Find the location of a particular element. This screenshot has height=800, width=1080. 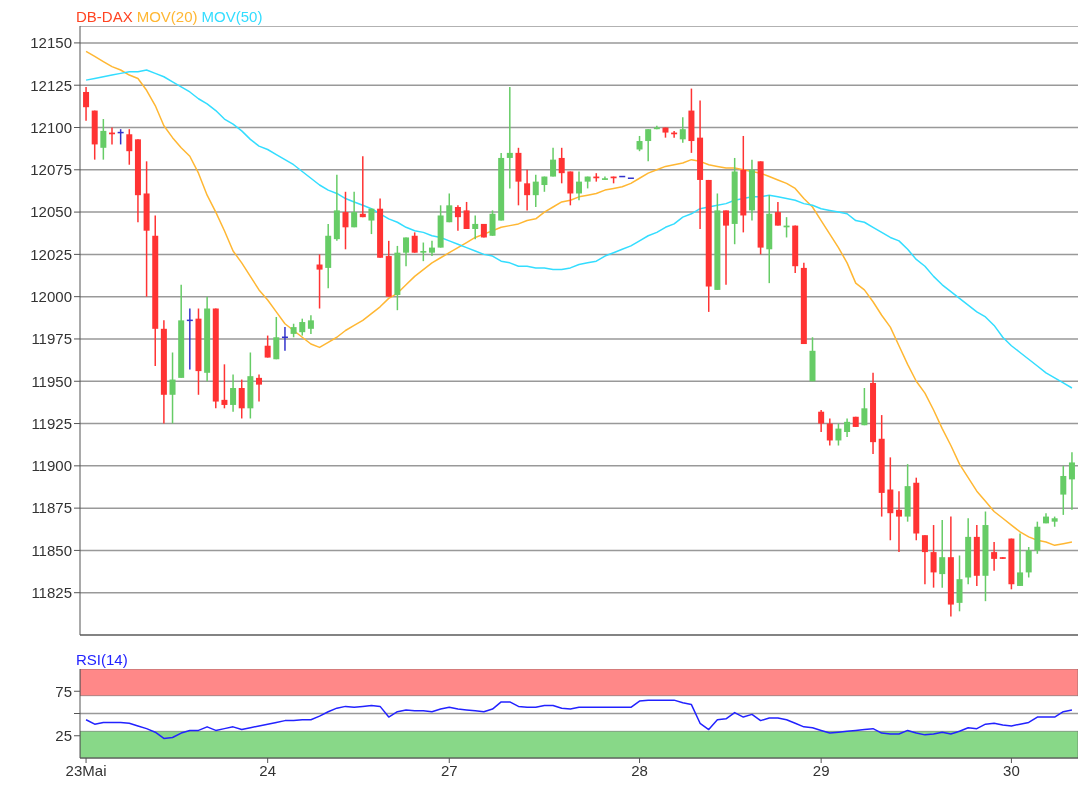

y-tick-label: 12075 is located at coordinates (51, 170).